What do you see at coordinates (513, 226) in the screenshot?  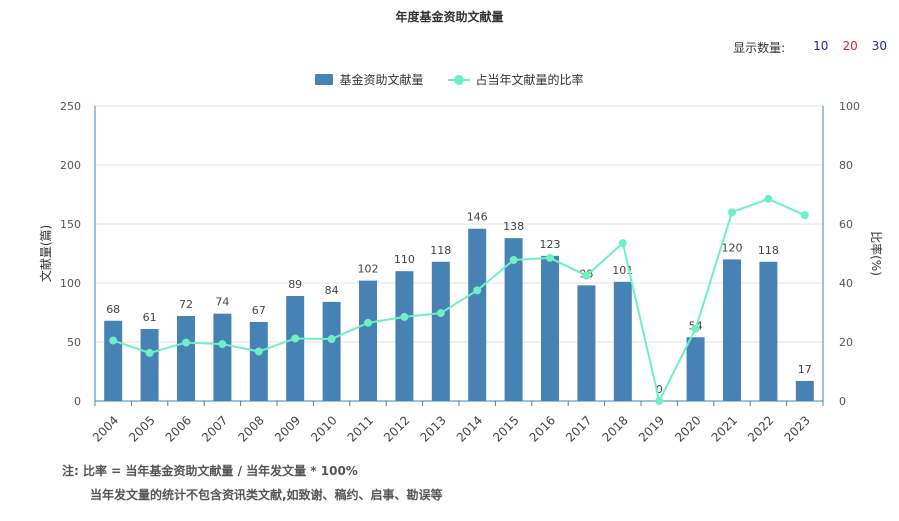 I see `bar-value-label: 138` at bounding box center [513, 226].